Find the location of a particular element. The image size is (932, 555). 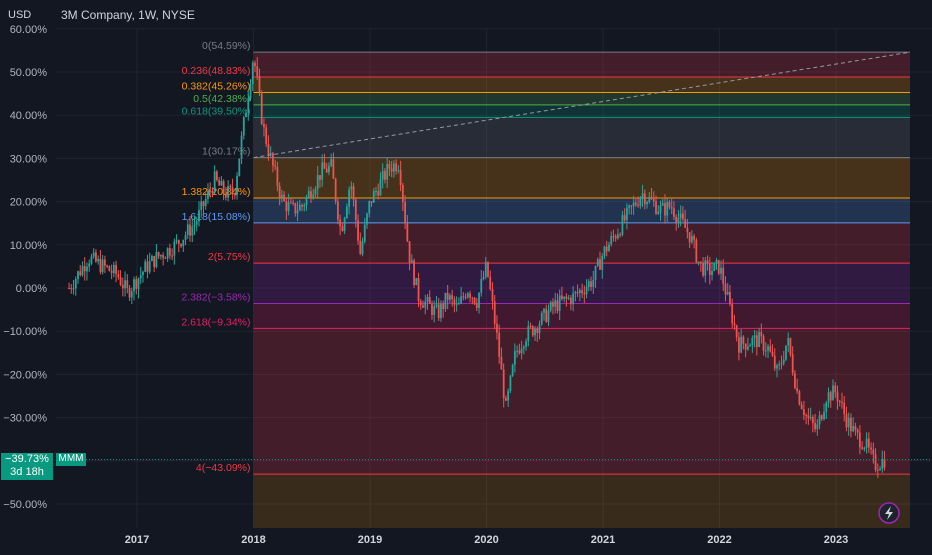

fib-band is located at coordinates (581, 85).